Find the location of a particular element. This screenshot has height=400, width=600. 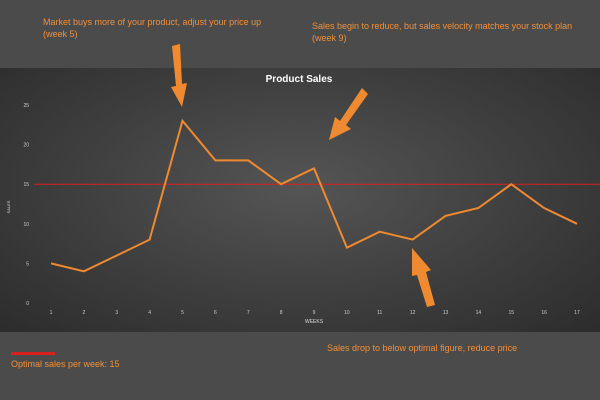

x-axis-ticks: 1 2 3 4 5 6 7 8 9 10 11 12 13 14 15 16 17 is located at coordinates (315, 313).